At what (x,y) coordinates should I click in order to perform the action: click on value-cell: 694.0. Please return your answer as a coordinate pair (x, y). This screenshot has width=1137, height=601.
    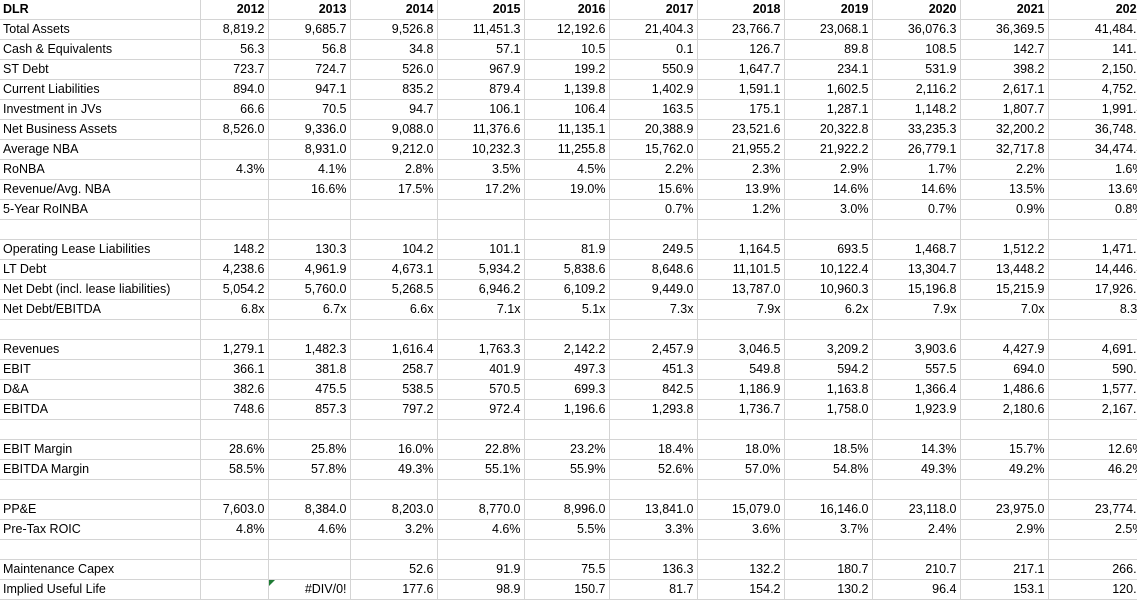
    Looking at the image, I should click on (1004, 369).